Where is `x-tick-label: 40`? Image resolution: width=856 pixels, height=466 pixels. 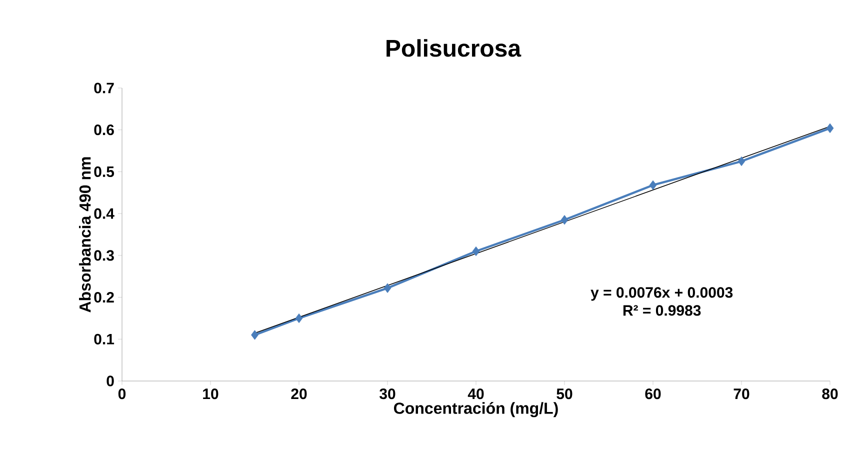
x-tick-label: 40 is located at coordinates (476, 394).